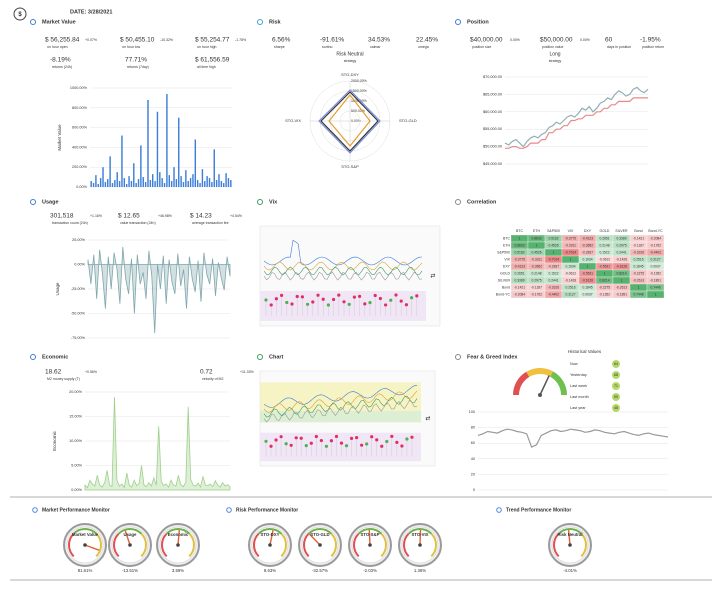  Describe the element at coordinates (131, 534) in the screenshot. I see `gauge-name: Usage` at that location.